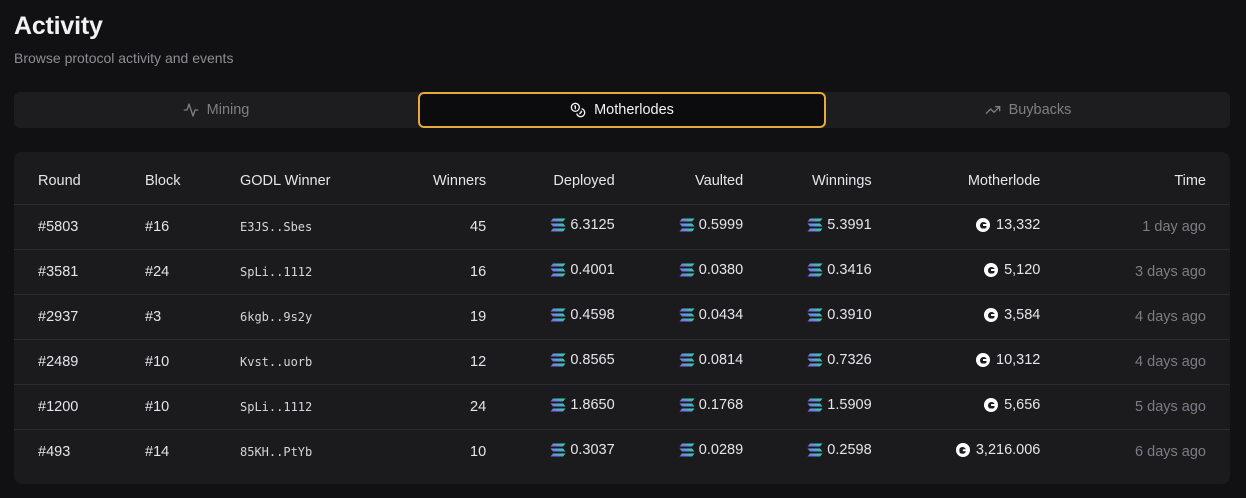 The width and height of the screenshot is (1246, 498). What do you see at coordinates (592, 360) in the screenshot?
I see `deployed-value: 0.8565` at bounding box center [592, 360].